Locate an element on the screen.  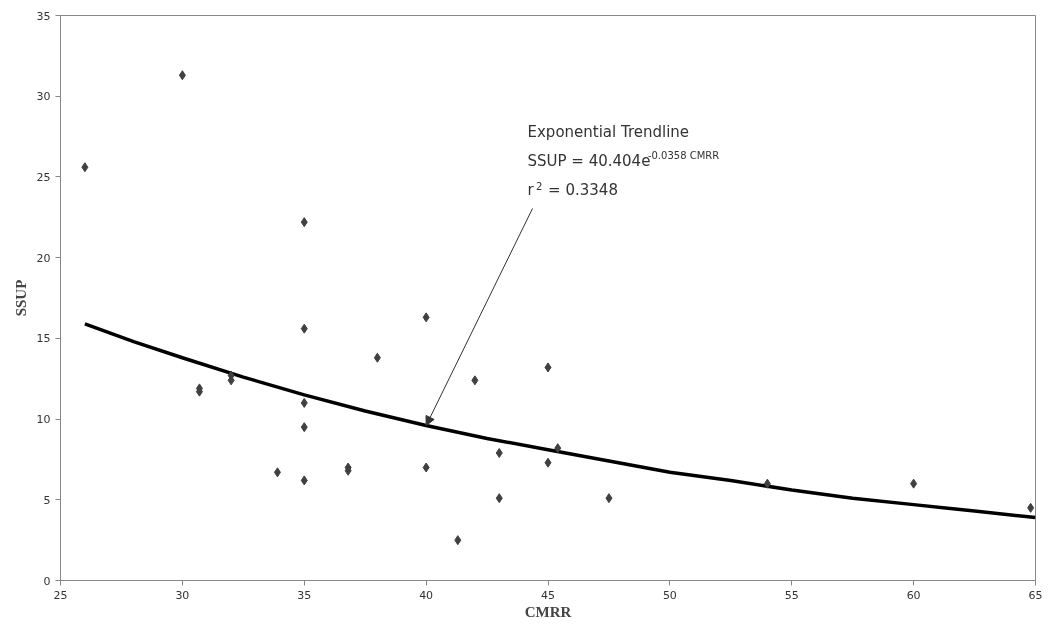
y-tick-label: 25 is located at coordinates (43, 177).